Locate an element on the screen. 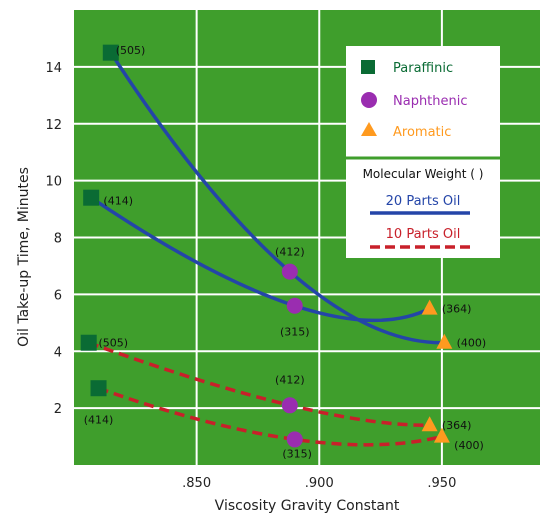 Image resolution: width=549 pixels, height=523 pixels. legend-20-parts-label: 20 Parts Oil is located at coordinates (423, 201).